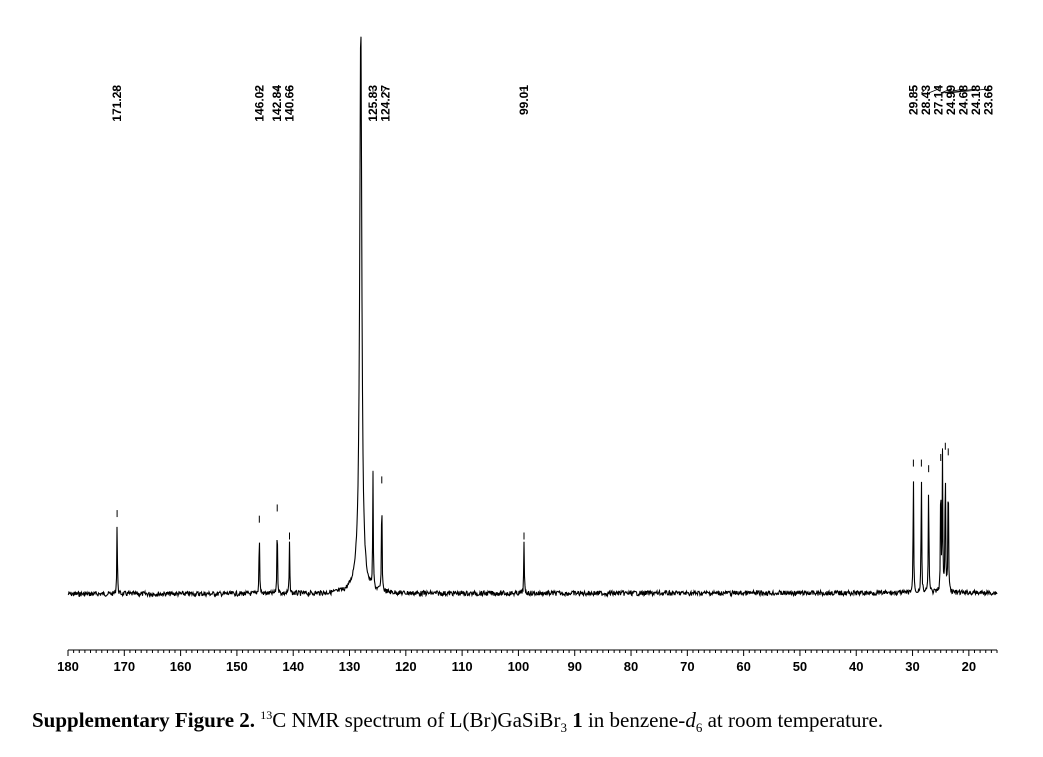  Describe the element at coordinates (631, 666) in the screenshot. I see `x-tick-label: 80` at that location.